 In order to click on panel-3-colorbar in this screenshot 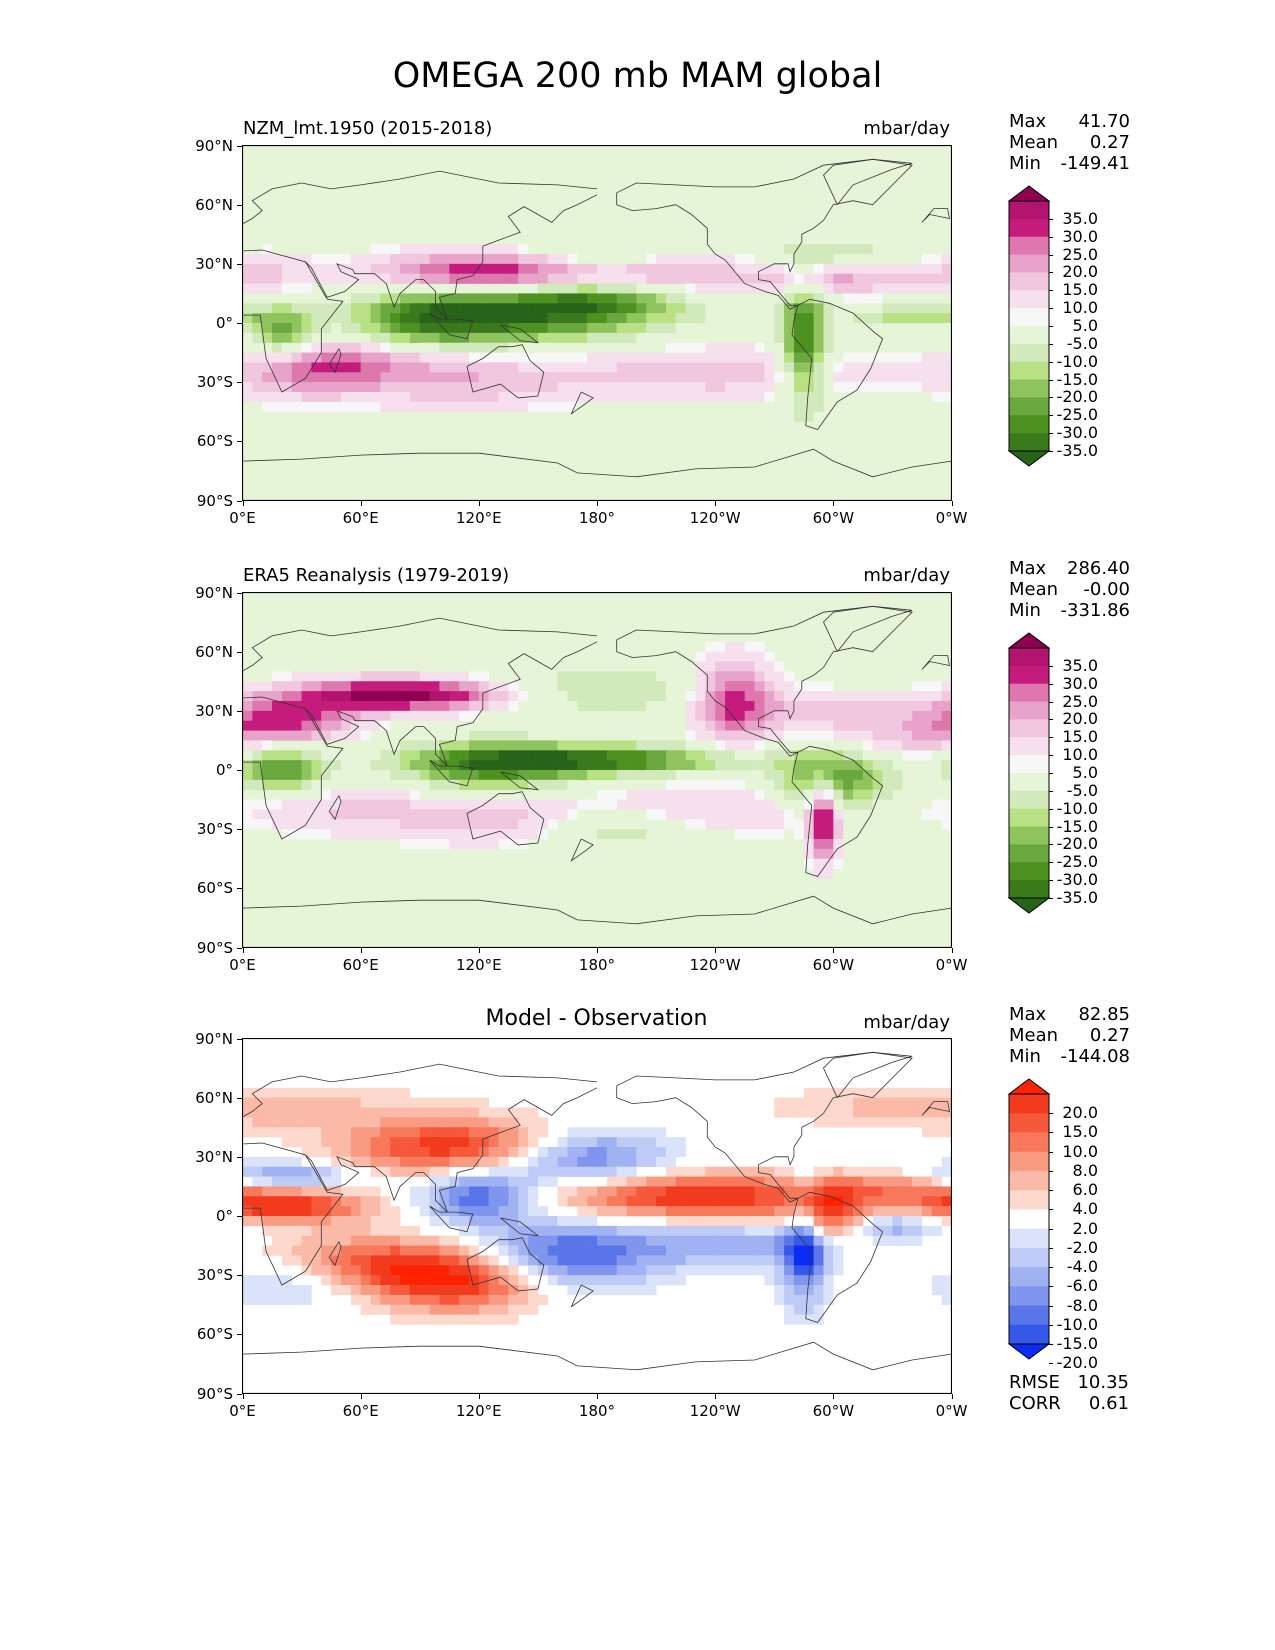, I will do `click(1029, 1219)`.